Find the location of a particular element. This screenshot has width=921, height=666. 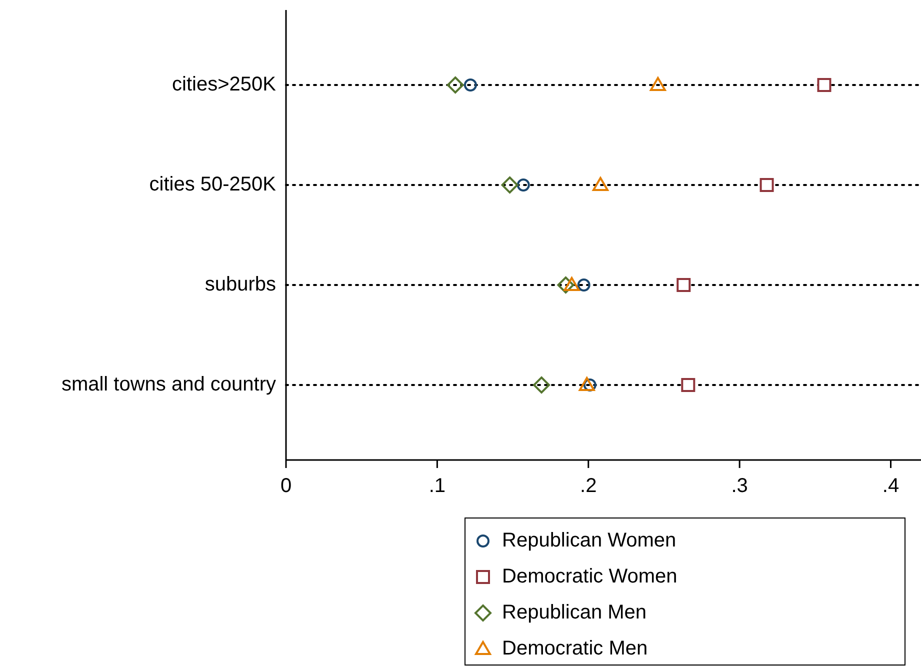

legend-label: Democratic Women is located at coordinates (590, 576).